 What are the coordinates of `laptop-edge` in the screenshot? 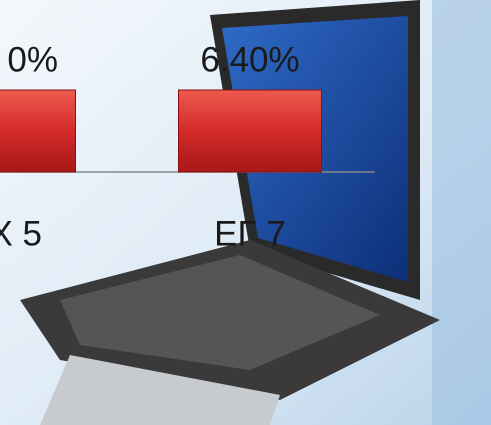 It's located at (160, 390).